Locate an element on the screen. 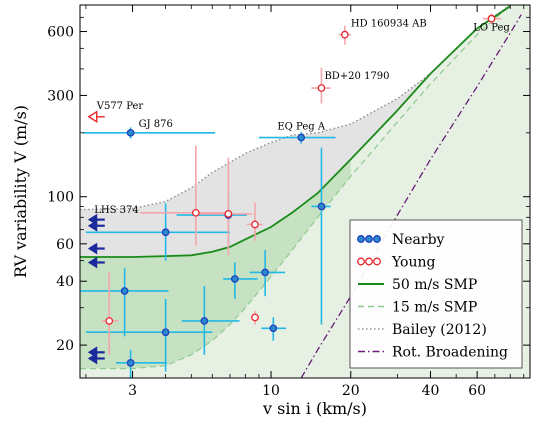 Image resolution: width=536 pixels, height=429 pixels. y-tick-label: 100 is located at coordinates (60, 198).